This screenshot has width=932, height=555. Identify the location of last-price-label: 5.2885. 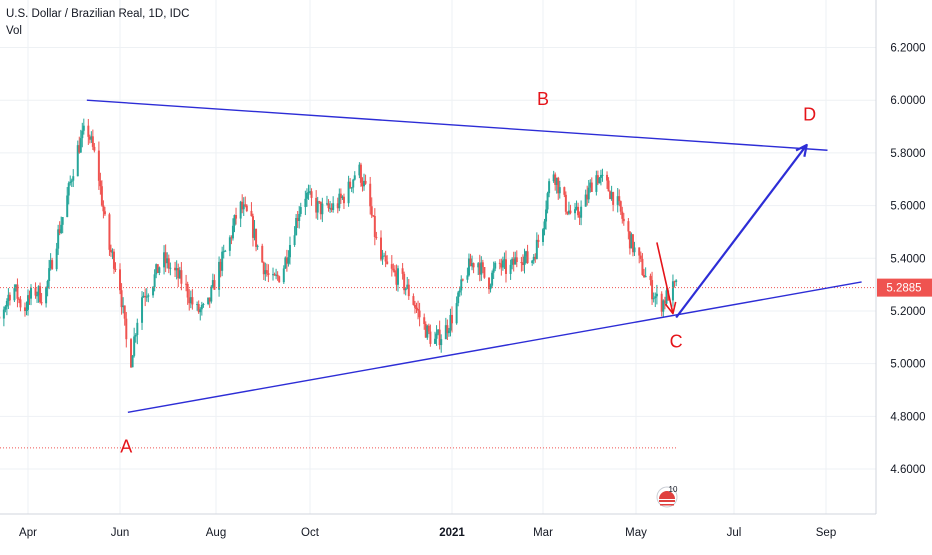
(903, 289).